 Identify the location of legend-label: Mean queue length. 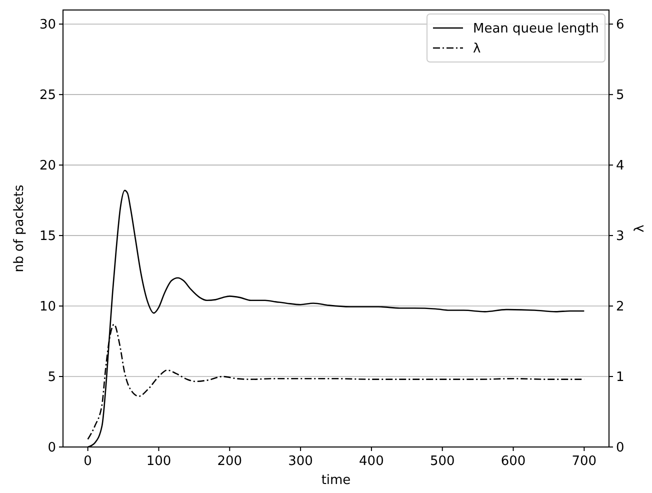
(536, 29).